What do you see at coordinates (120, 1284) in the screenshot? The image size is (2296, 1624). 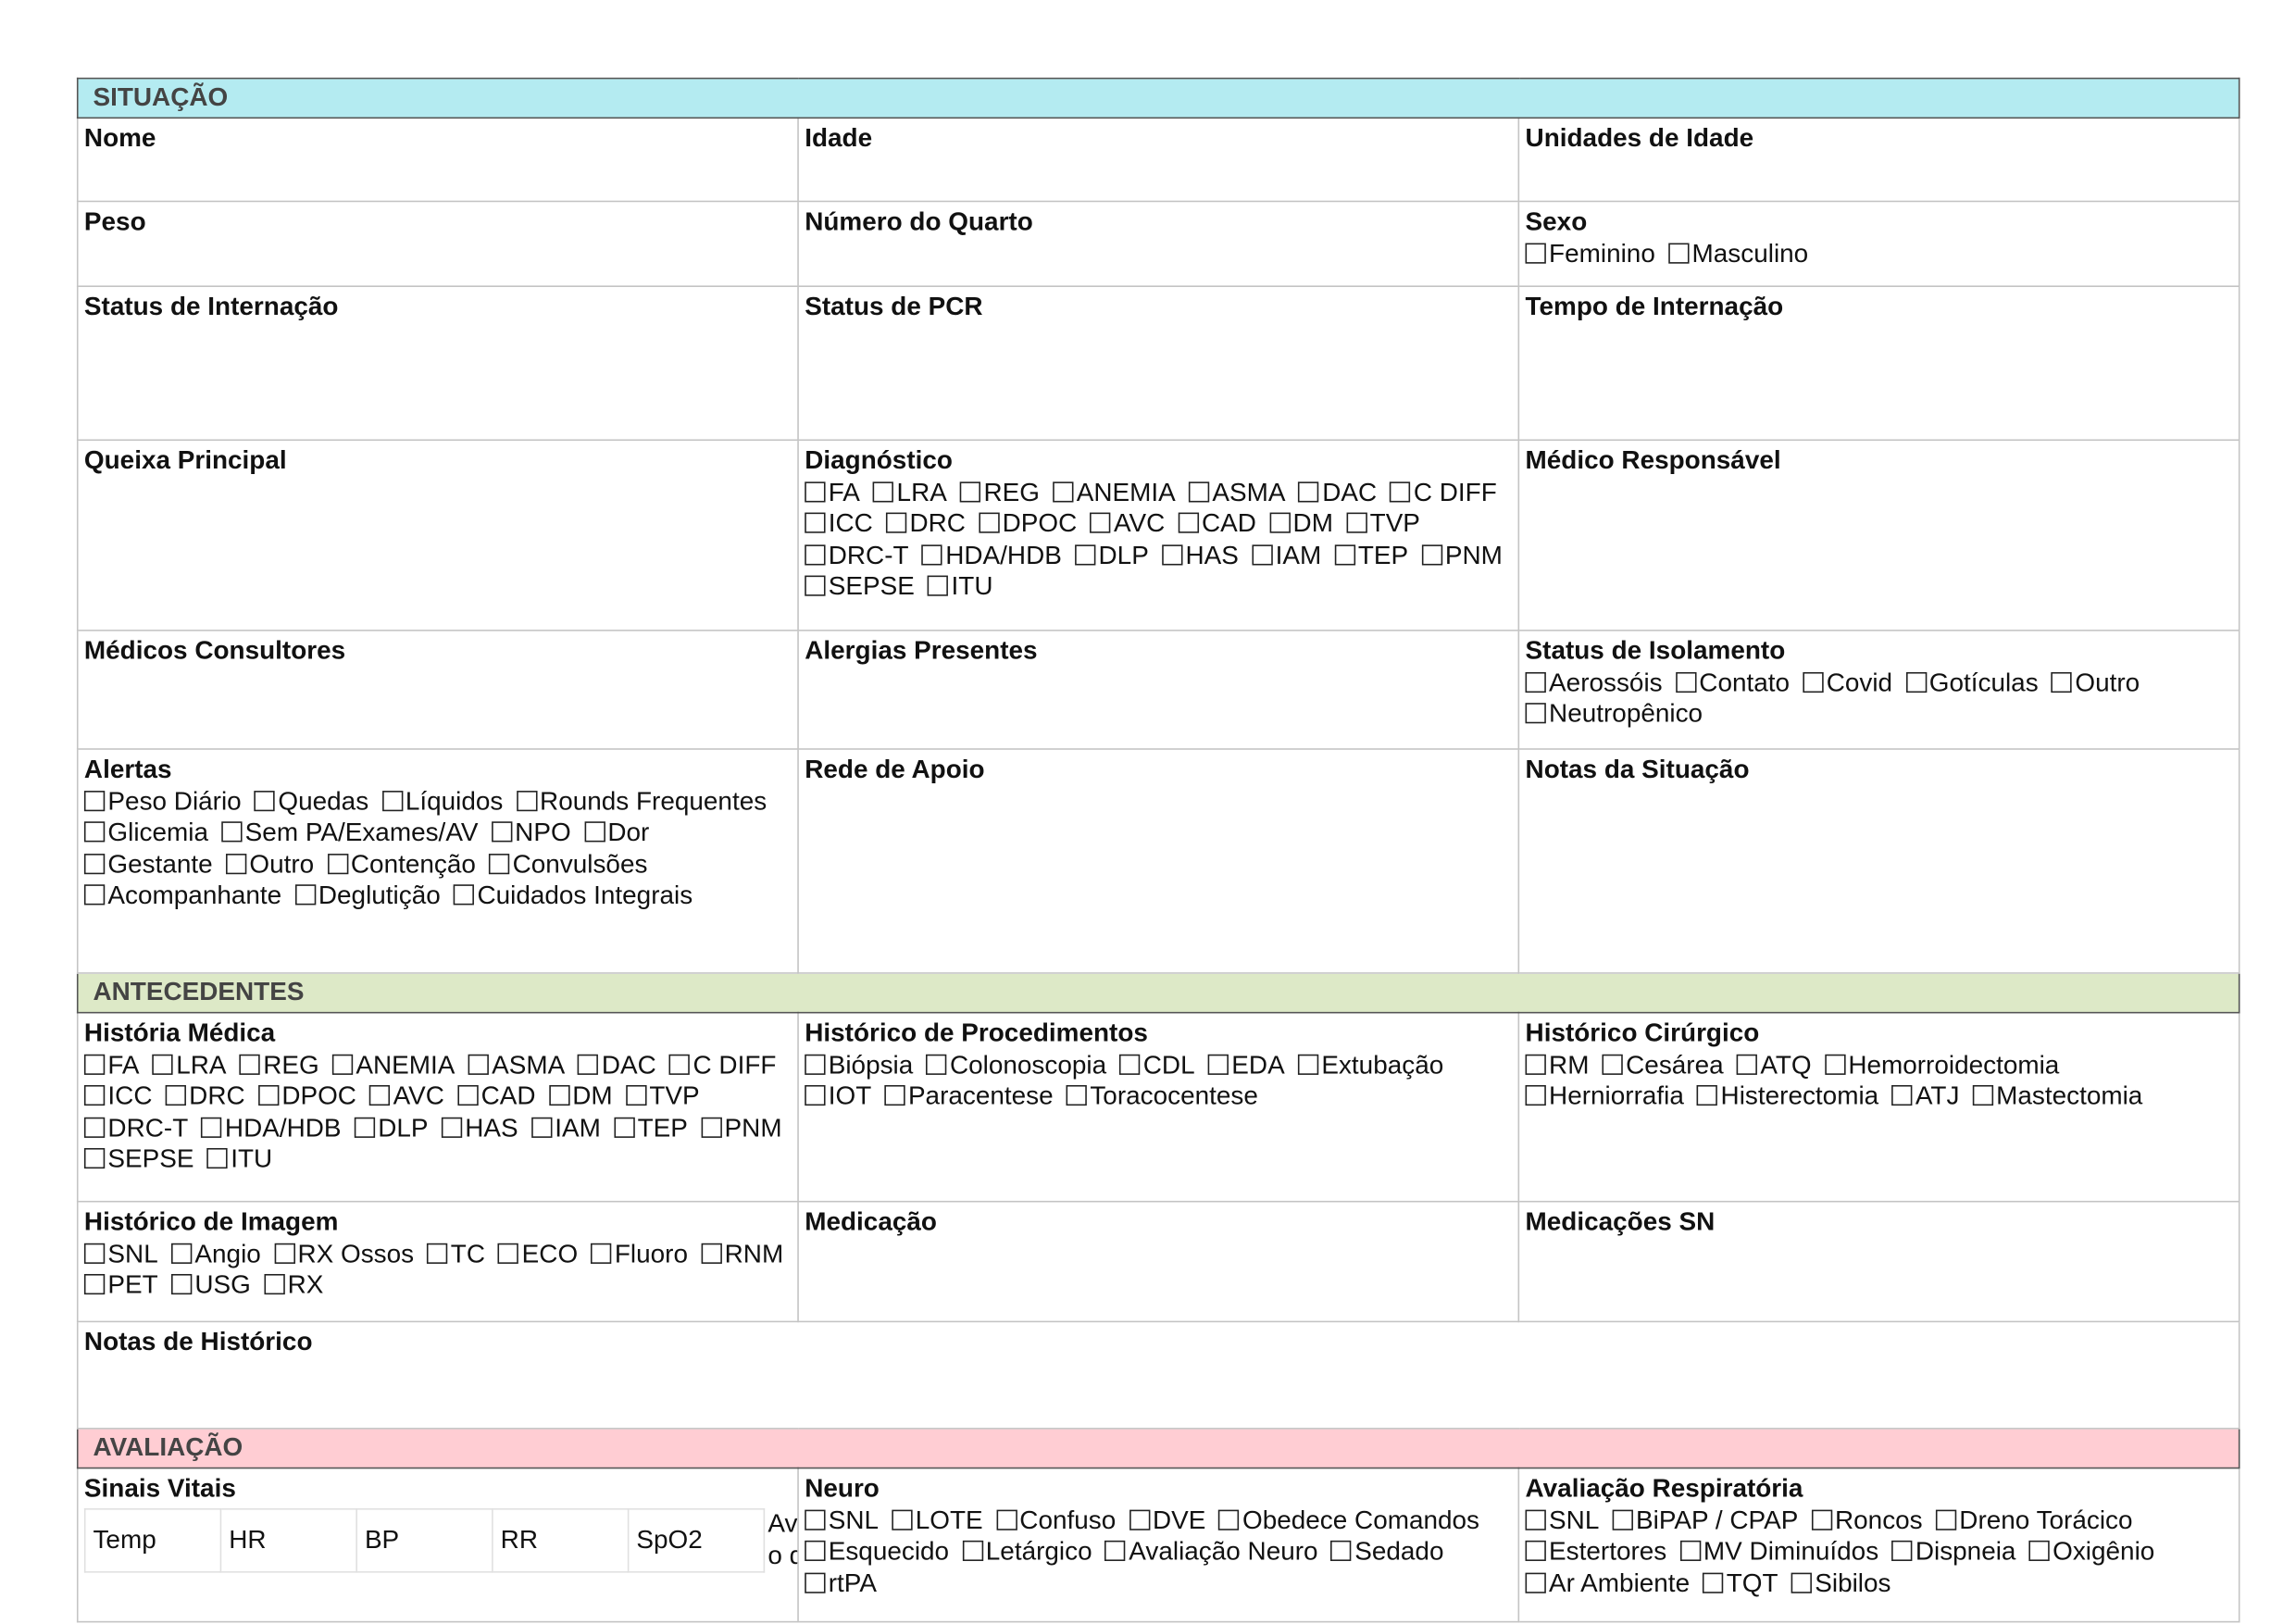 I see `checkbox-option: PET` at bounding box center [120, 1284].